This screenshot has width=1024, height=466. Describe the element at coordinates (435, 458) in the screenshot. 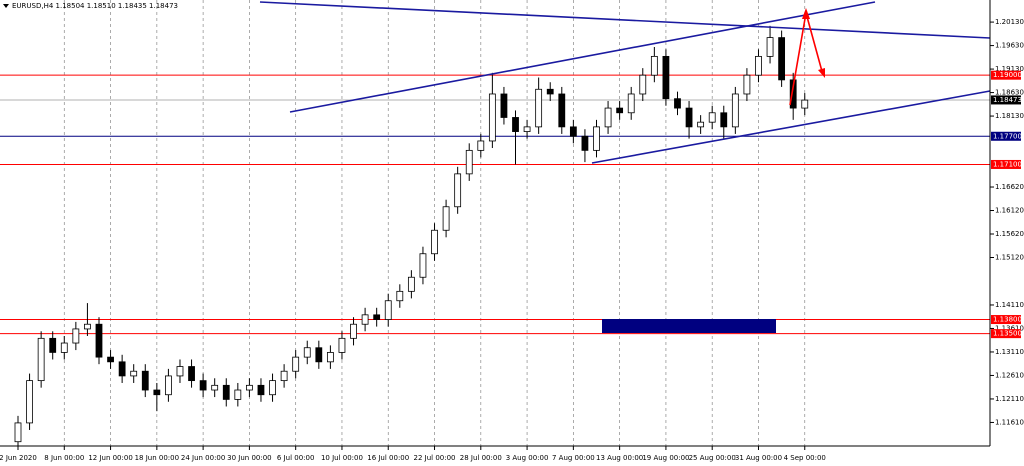

I see `x-tick-label: 22 Jul 00:00` at that location.